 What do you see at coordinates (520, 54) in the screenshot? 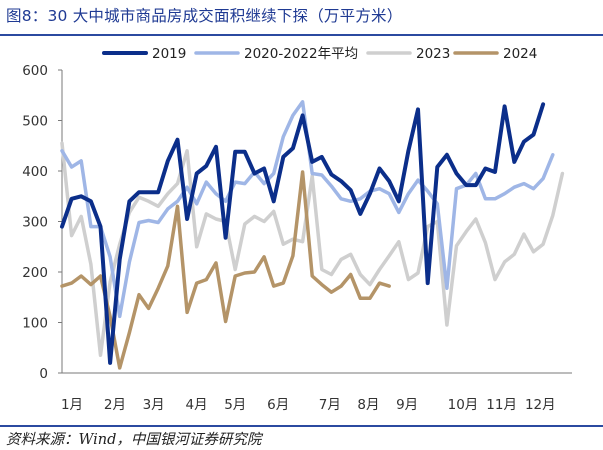
I see `legend-label-2024: 2024` at bounding box center [520, 54].